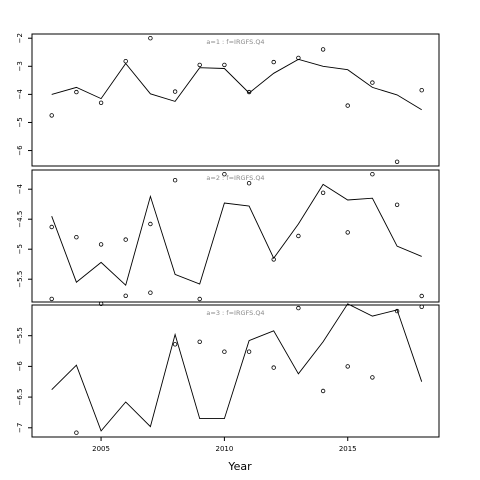 This screenshot has width=480, height=480. I want to click on x-axis: 2005 2010 2015, so click(224, 445).